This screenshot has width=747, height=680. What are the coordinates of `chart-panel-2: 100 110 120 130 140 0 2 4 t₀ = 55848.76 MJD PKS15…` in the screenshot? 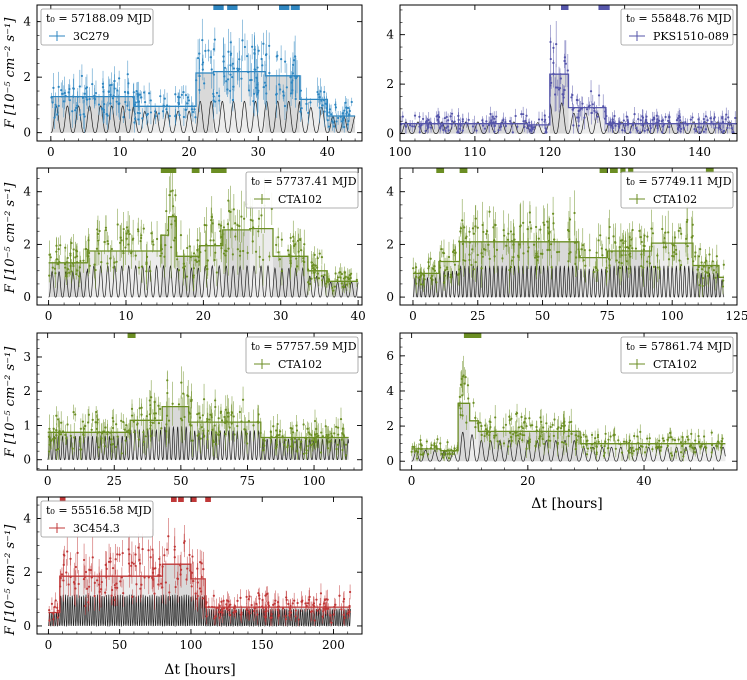 It's located at (562, 81).